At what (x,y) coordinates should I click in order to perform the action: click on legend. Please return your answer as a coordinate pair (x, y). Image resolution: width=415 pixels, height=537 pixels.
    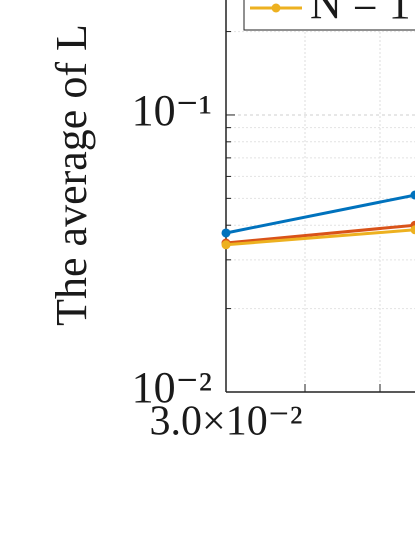
    Looking at the image, I should click on (329, 15).